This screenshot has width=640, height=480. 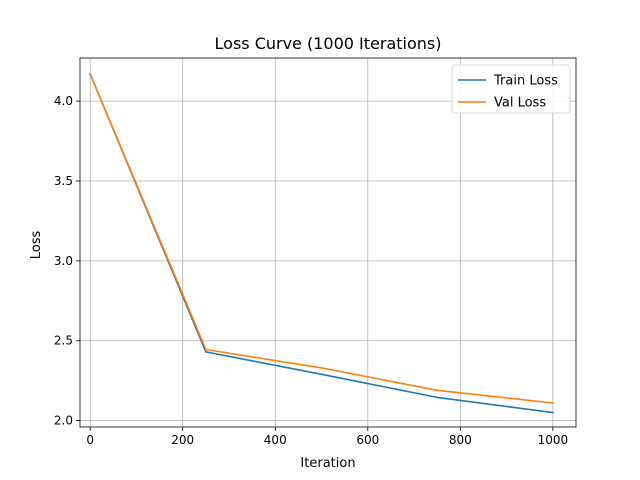 I want to click on x-tick-label: 1000, so click(x=553, y=440).